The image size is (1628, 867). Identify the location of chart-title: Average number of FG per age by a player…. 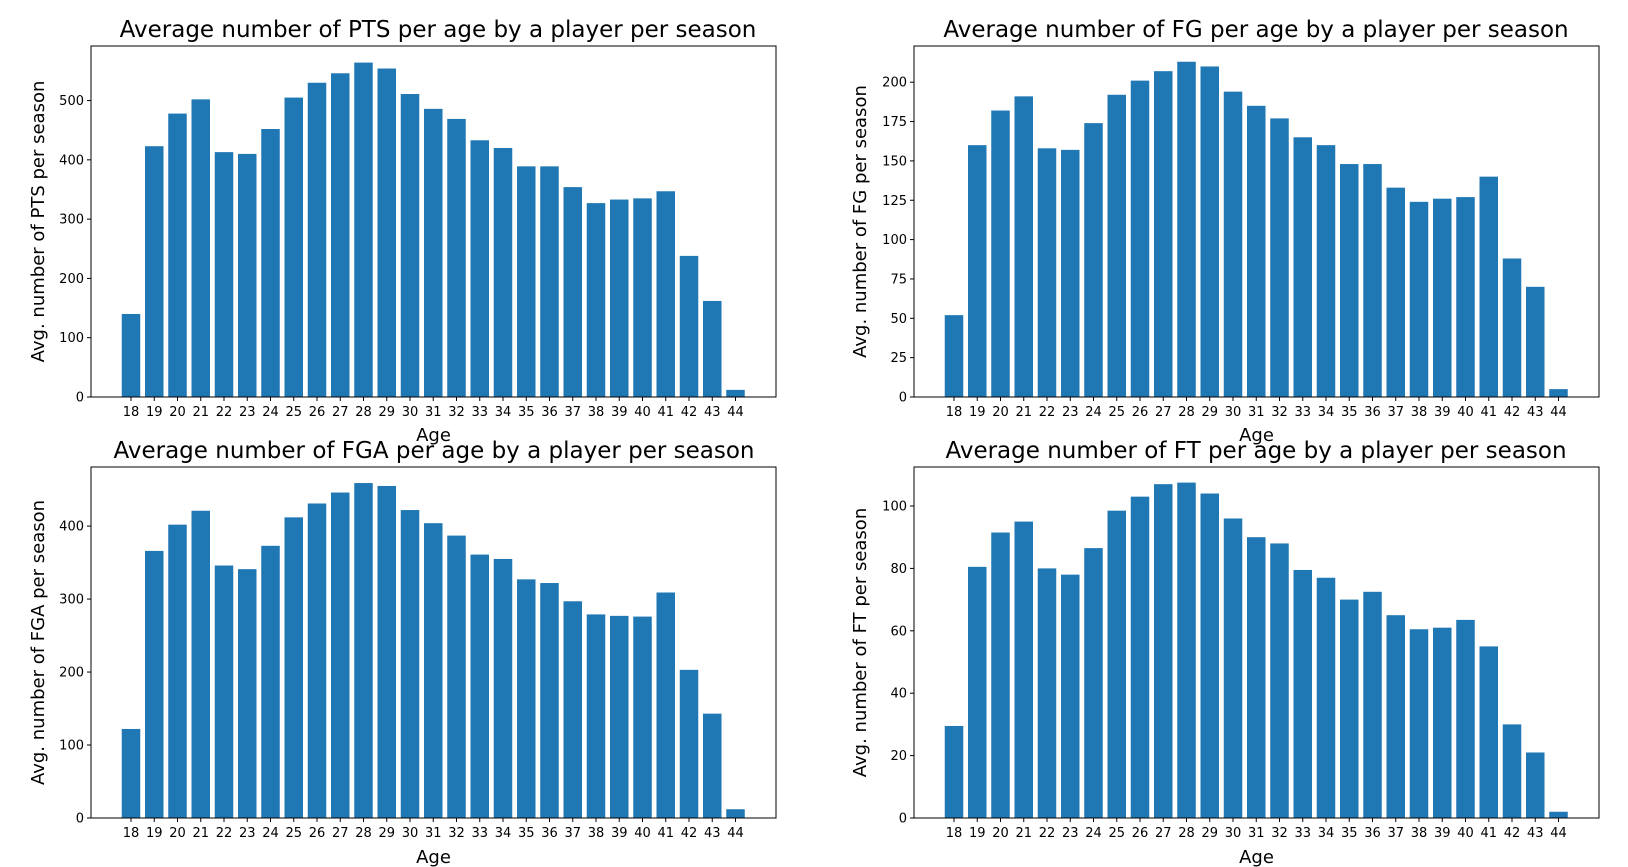
(1255, 30).